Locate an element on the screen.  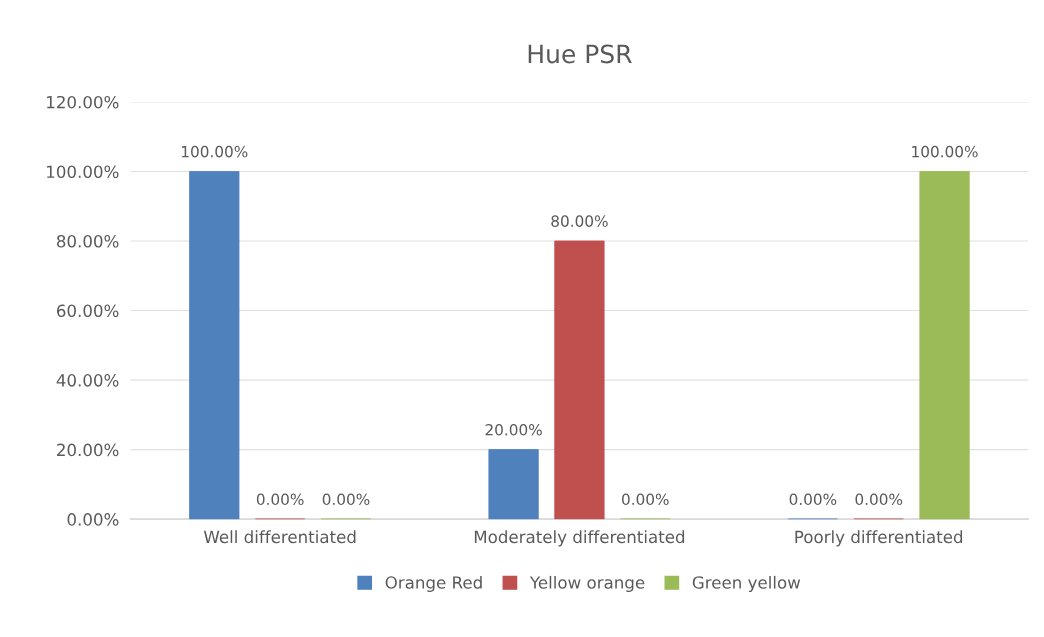
y-tick-label: 100.00% is located at coordinates (83, 172).